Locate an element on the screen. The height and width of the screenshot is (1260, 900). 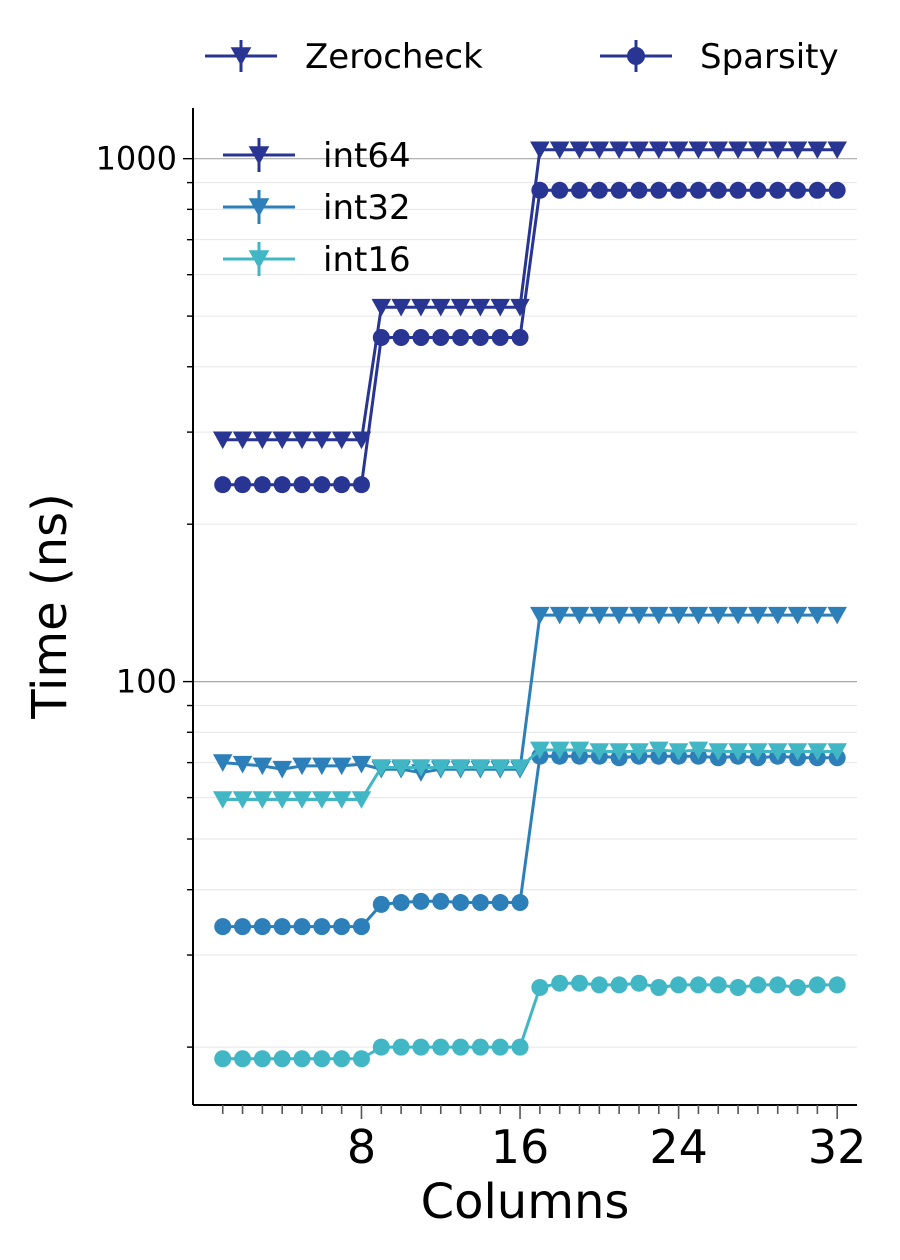
legend-top-item-zerocheck: Zerocheck is located at coordinates (344, 57).